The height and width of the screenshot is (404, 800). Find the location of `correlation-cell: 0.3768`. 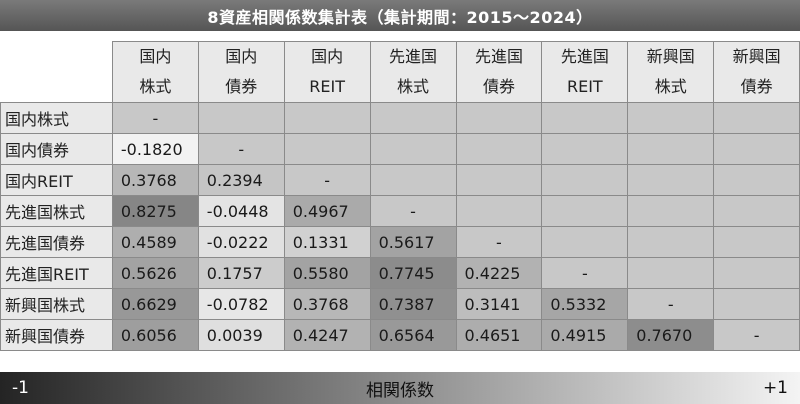

correlation-cell: 0.3768 is located at coordinates (155, 180).